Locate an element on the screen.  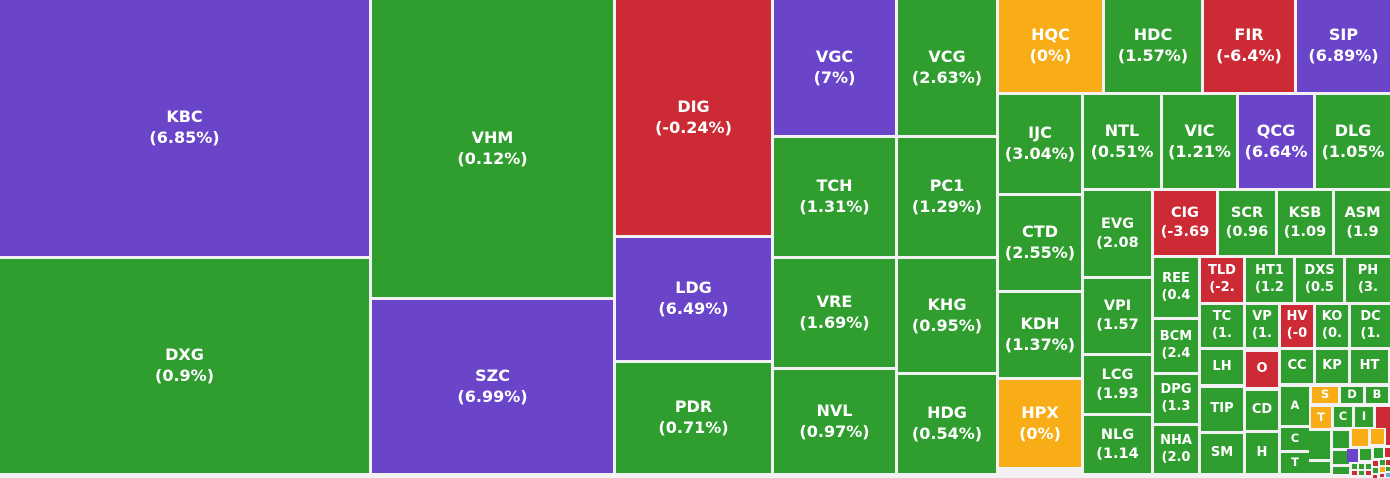
tile-FIR: FIR (-6.4%) is located at coordinates (1249, 46).